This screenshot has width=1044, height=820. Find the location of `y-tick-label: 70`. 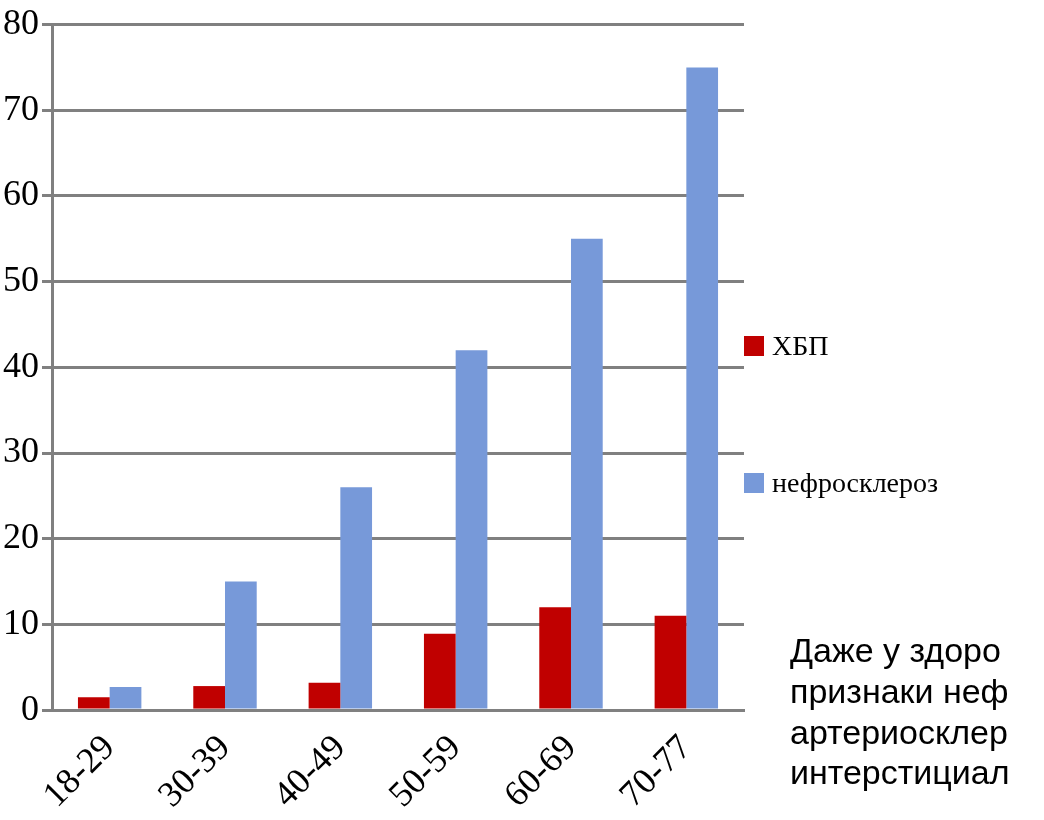

y-tick-label: 70 is located at coordinates (21, 107).